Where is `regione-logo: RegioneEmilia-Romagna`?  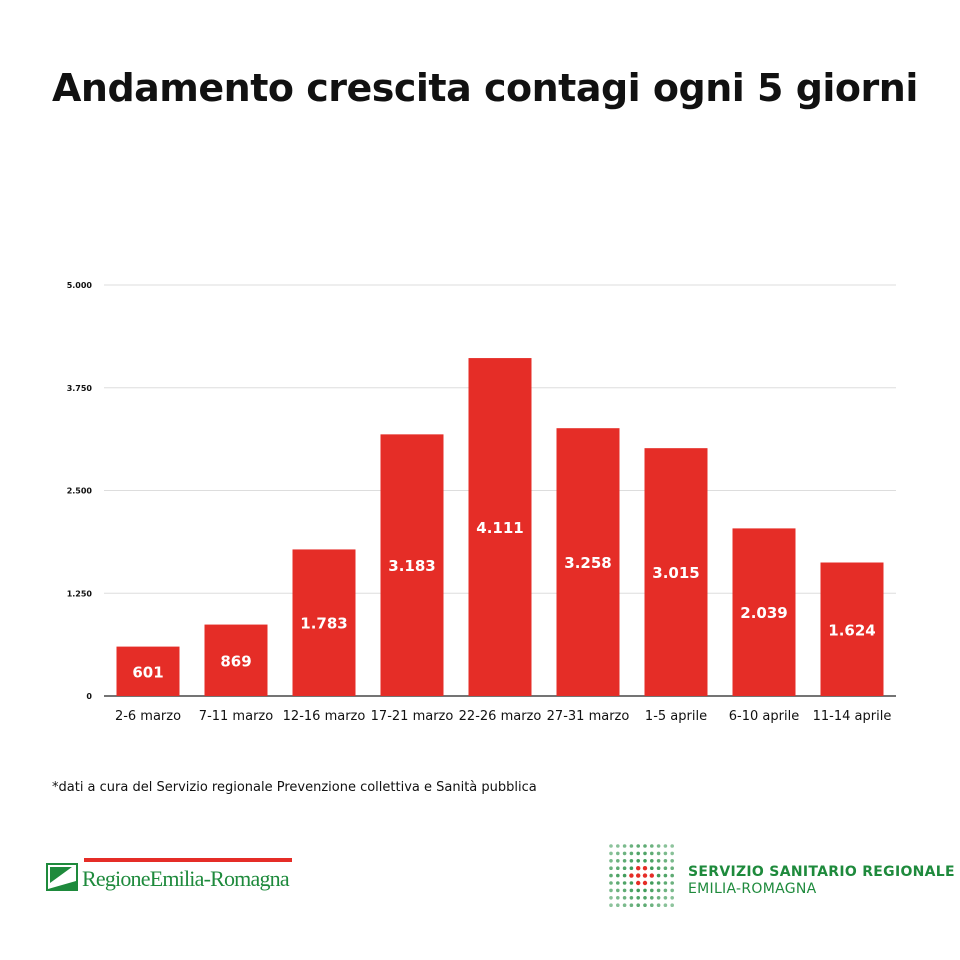
regione-logo: RegioneEmilia-Romagna is located at coordinates (171, 875).